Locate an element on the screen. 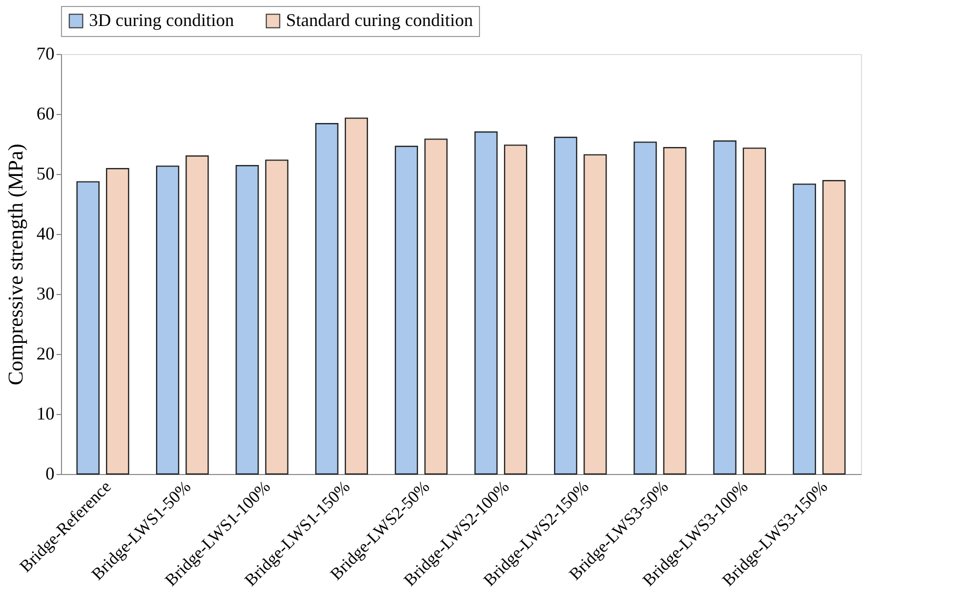 The image size is (955, 615). y-tick-label: 10 is located at coordinates (45, 414).